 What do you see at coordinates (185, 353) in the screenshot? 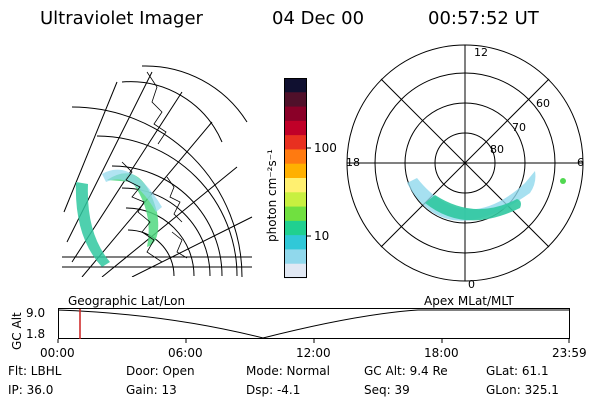
I see `x-tick-0600: 06:00` at bounding box center [185, 353].